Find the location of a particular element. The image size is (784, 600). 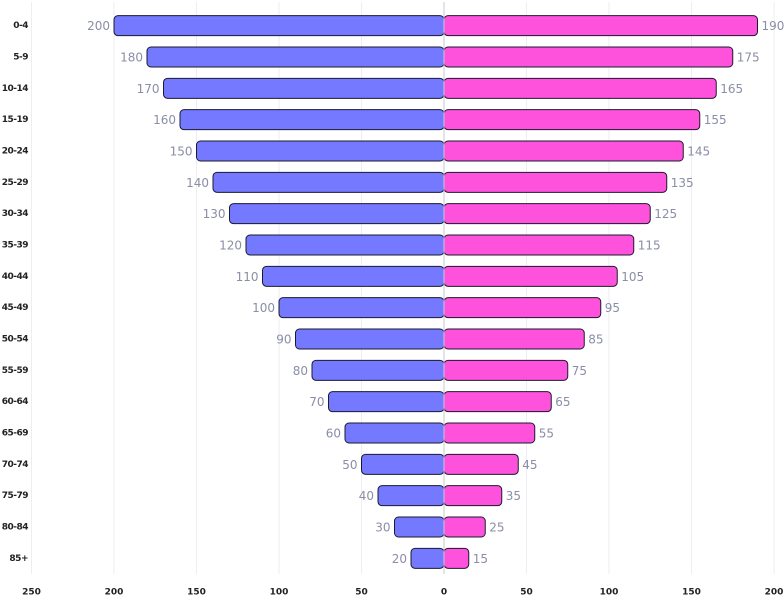

y-tick-label: 85+ is located at coordinates (18, 559).